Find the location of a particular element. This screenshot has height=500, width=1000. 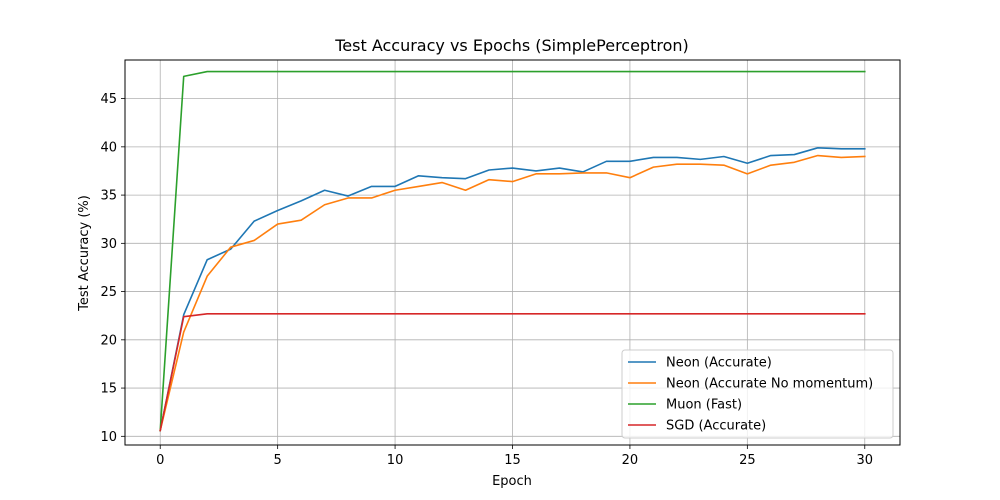

x-tick-label: 0 is located at coordinates (160, 460).